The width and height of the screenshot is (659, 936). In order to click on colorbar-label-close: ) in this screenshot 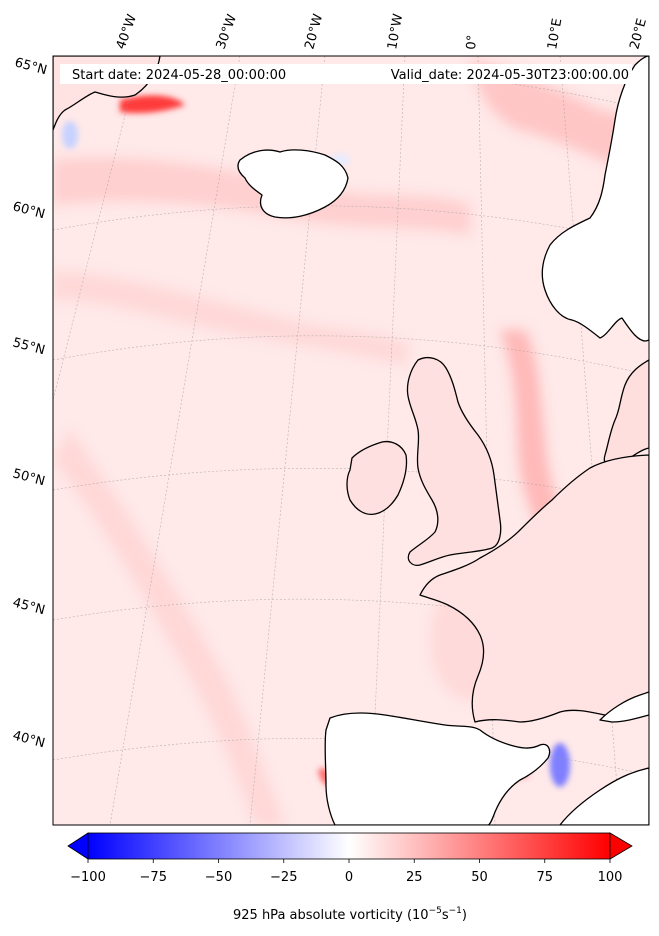, I will do `click(464, 915)`.